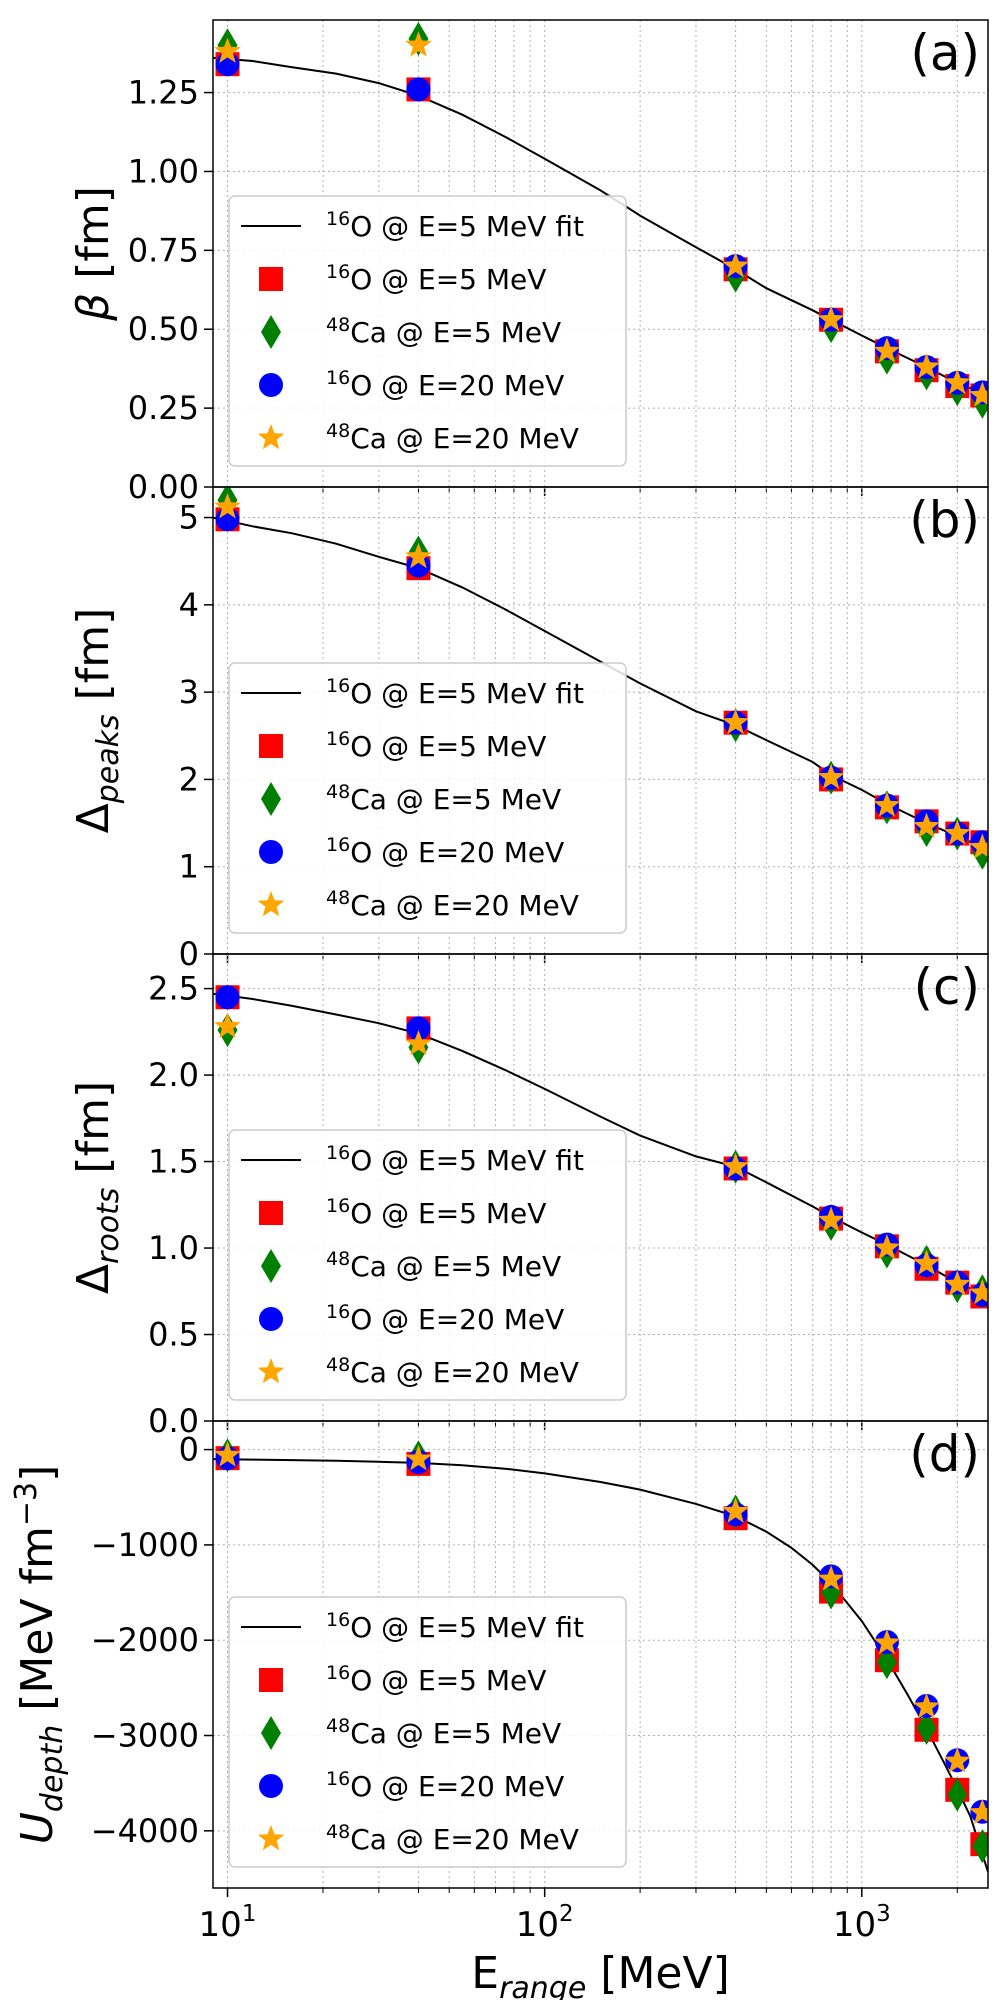 This screenshot has height=2000, width=1000. What do you see at coordinates (93, 254) in the screenshot?
I see `y-axis-label: β [fm]` at bounding box center [93, 254].